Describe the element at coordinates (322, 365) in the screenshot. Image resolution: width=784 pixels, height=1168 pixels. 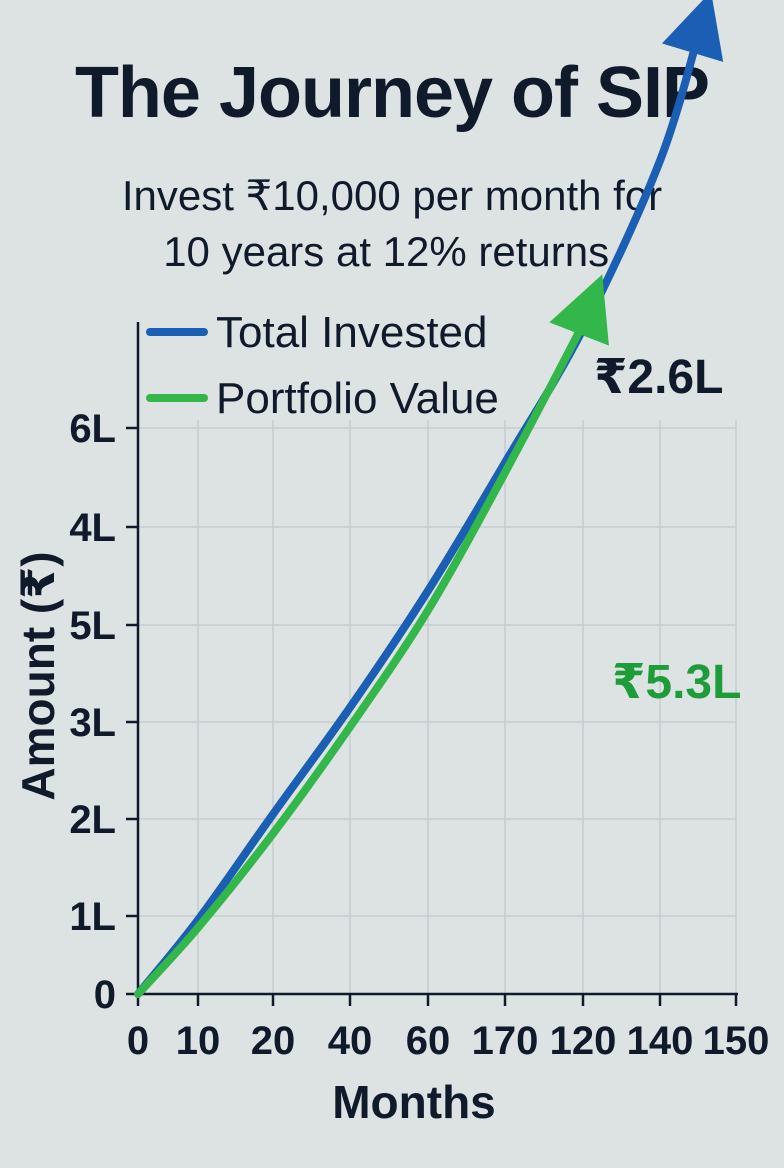
I see `legend: Total Invested Portfolio Value` at that location.